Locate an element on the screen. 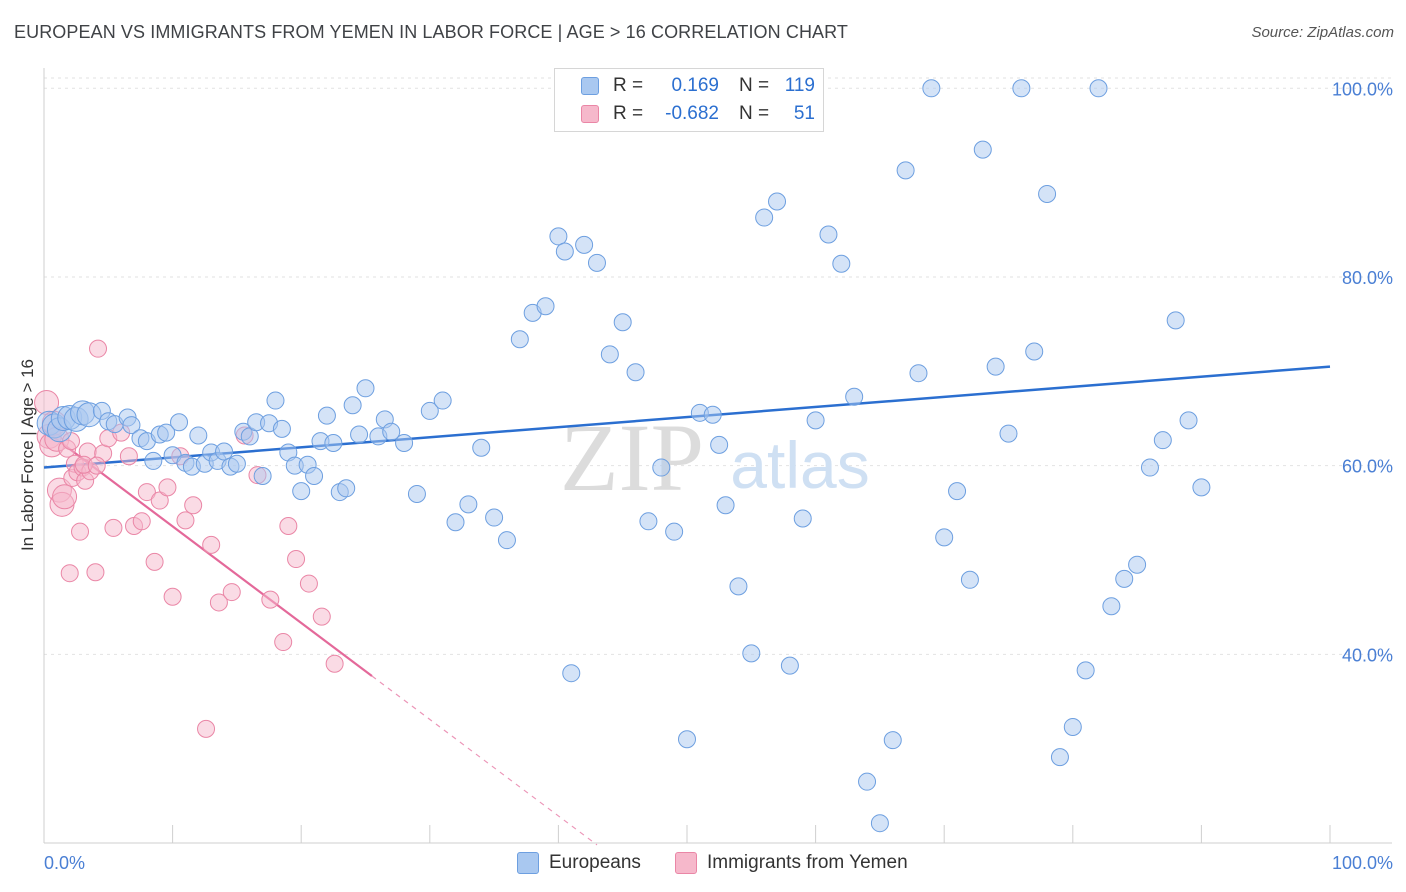  legend-n-value: 51 is located at coordinates (804, 113).